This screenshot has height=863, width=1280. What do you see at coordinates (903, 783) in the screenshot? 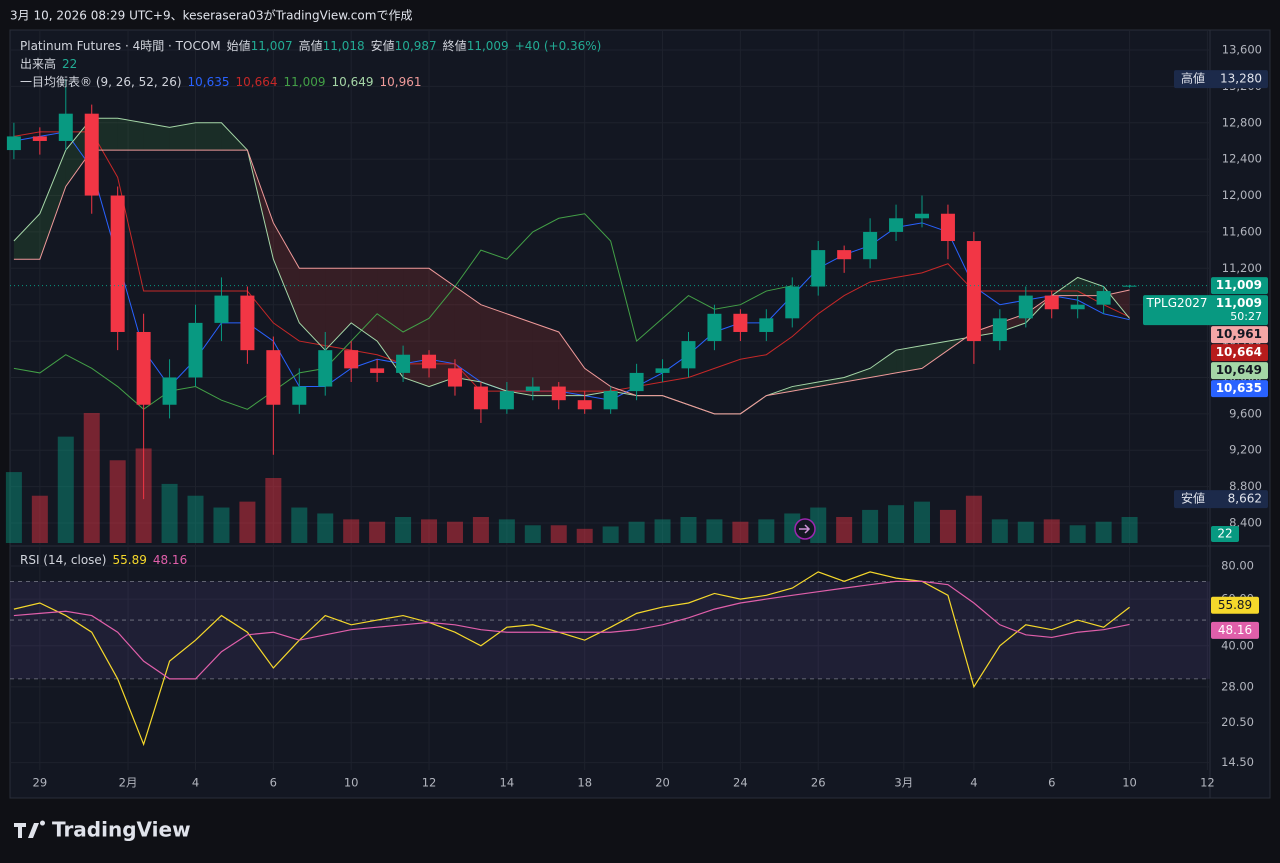
I see `x-tick-label: 3月` at bounding box center [903, 783].